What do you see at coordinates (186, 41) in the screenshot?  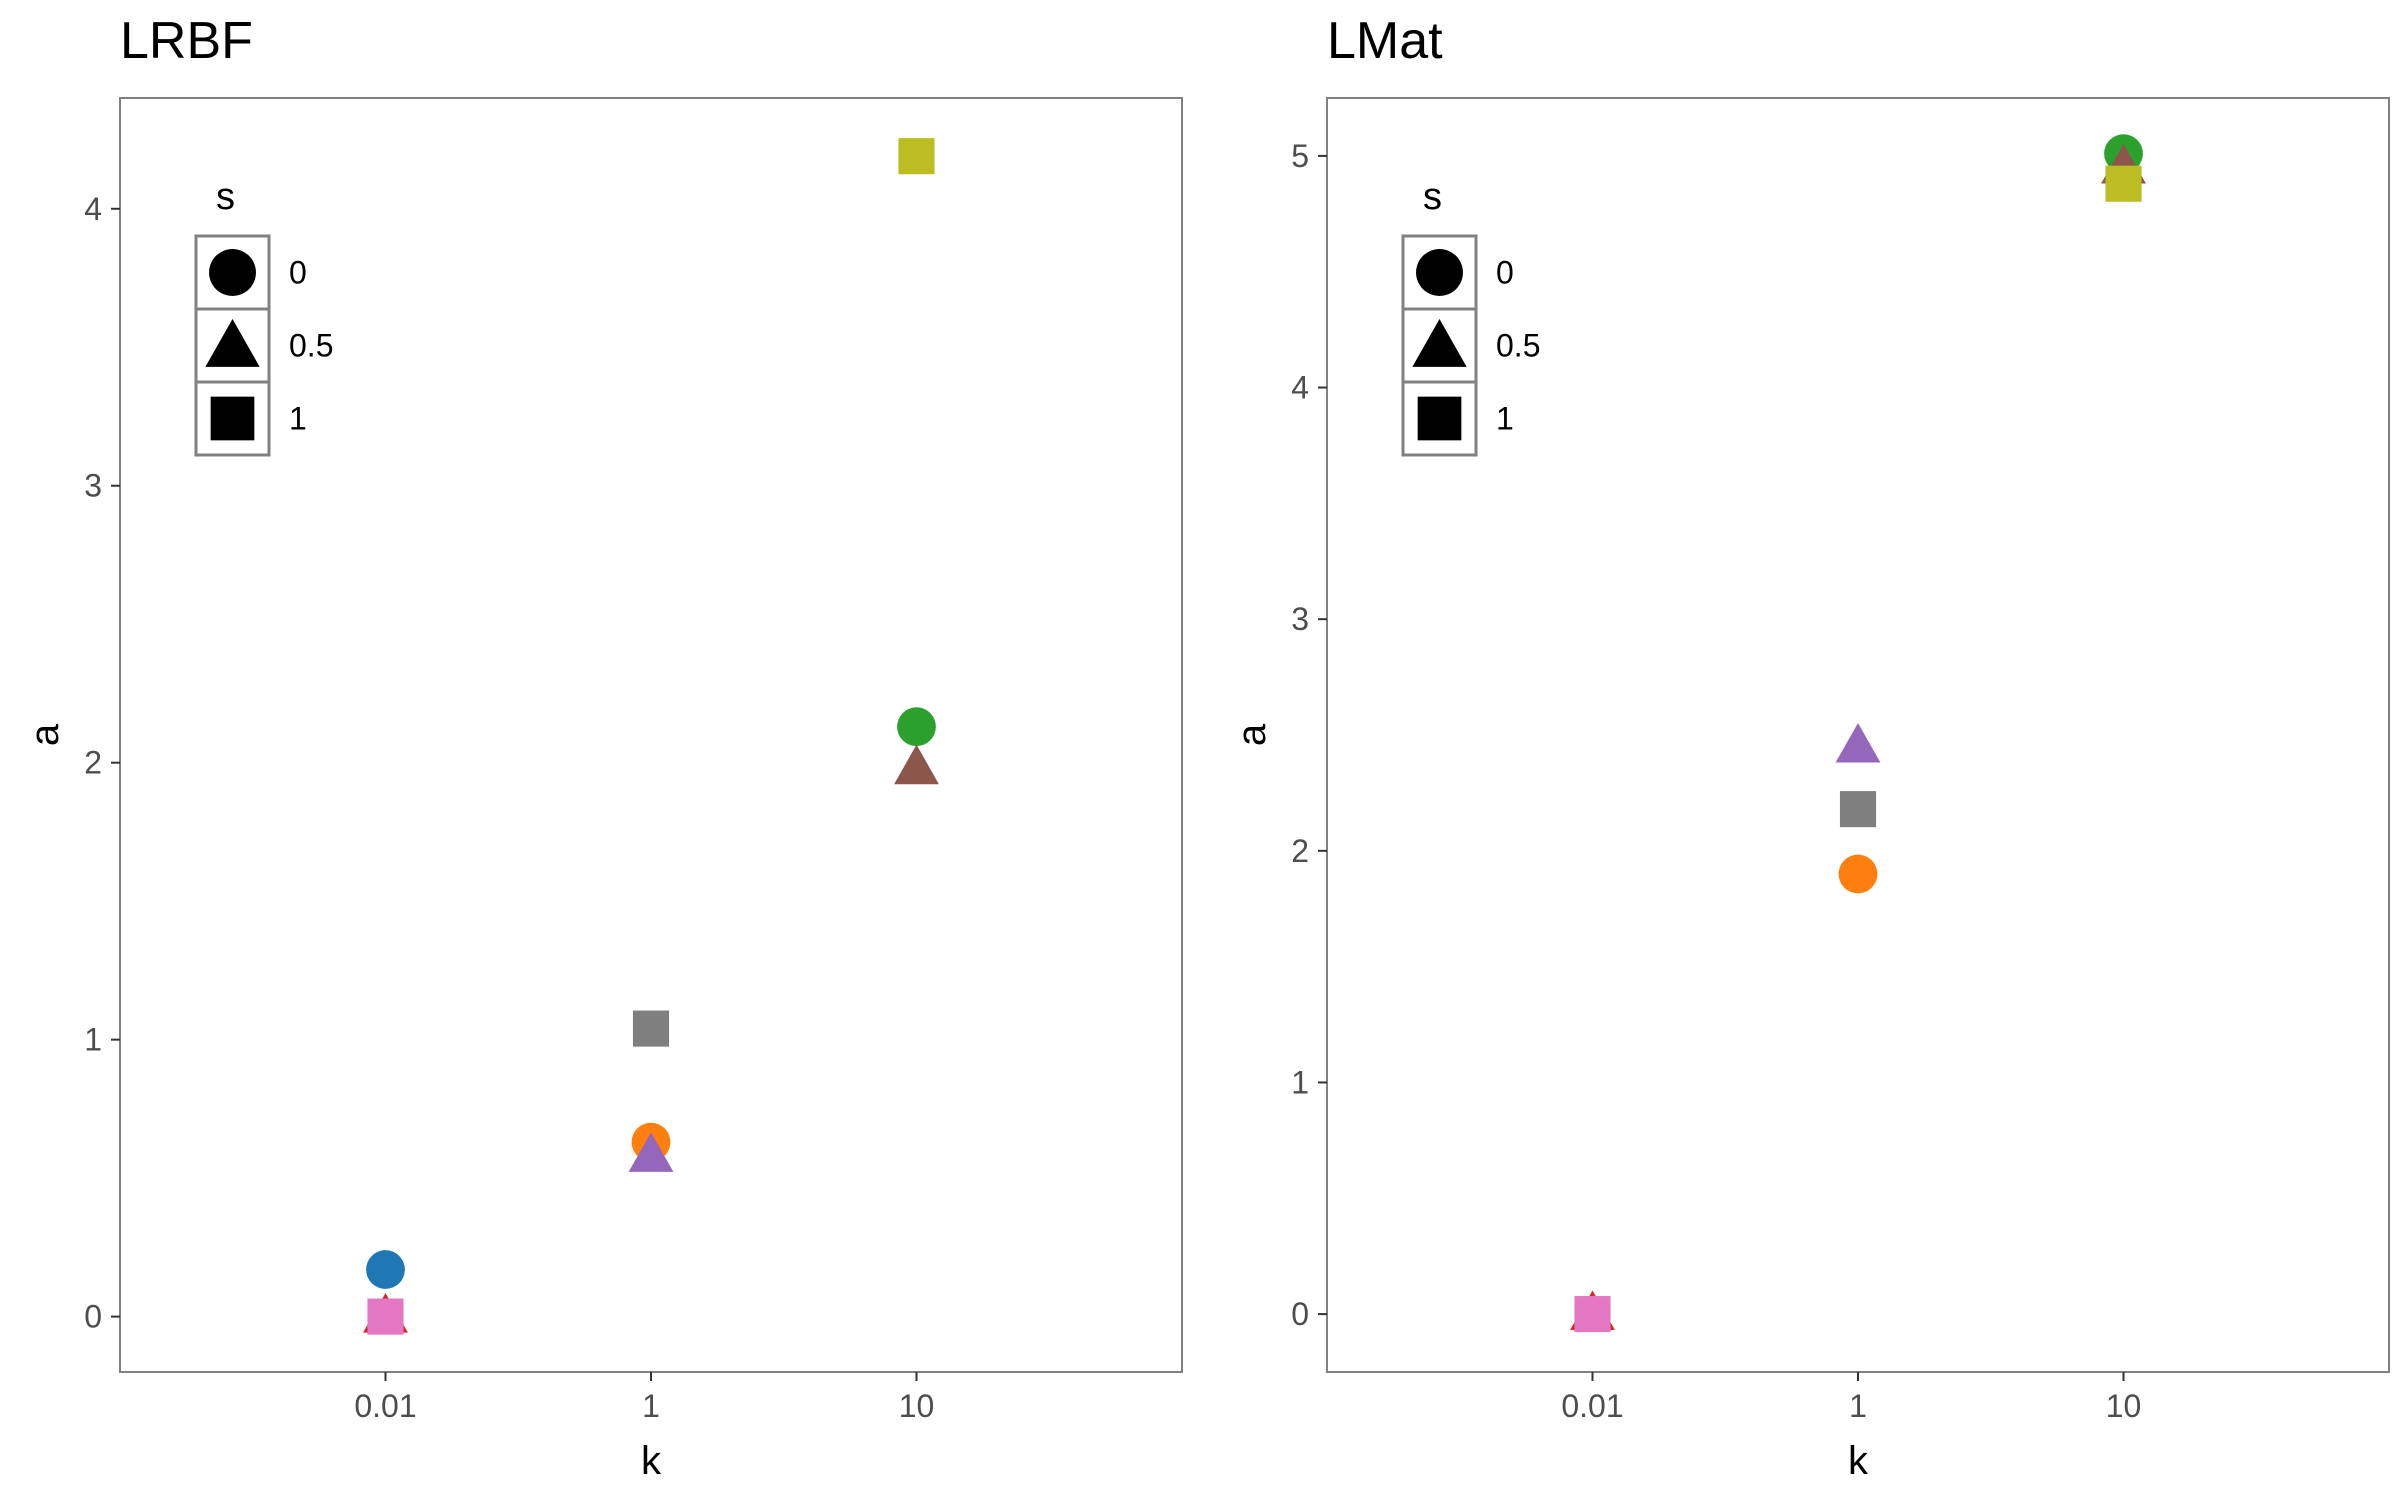 I see `panel-title: LRBF` at bounding box center [186, 41].